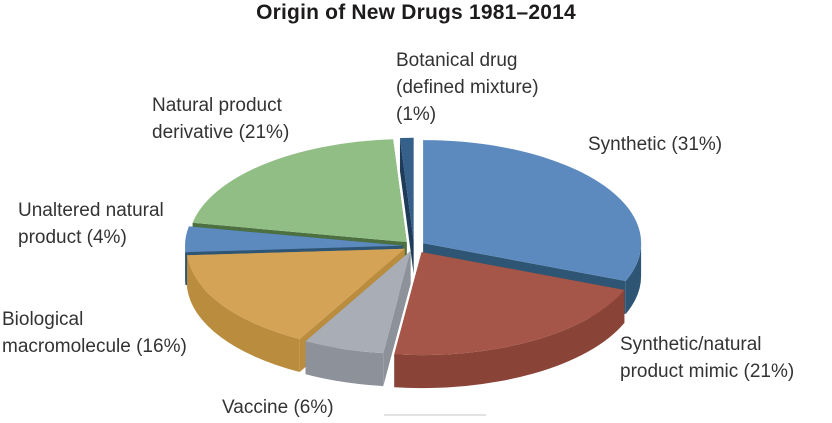 The image size is (832, 423). Describe the element at coordinates (509, 339) in the screenshot. I see `pie-slice-synthetic-natural-product-mimic-rim` at that location.